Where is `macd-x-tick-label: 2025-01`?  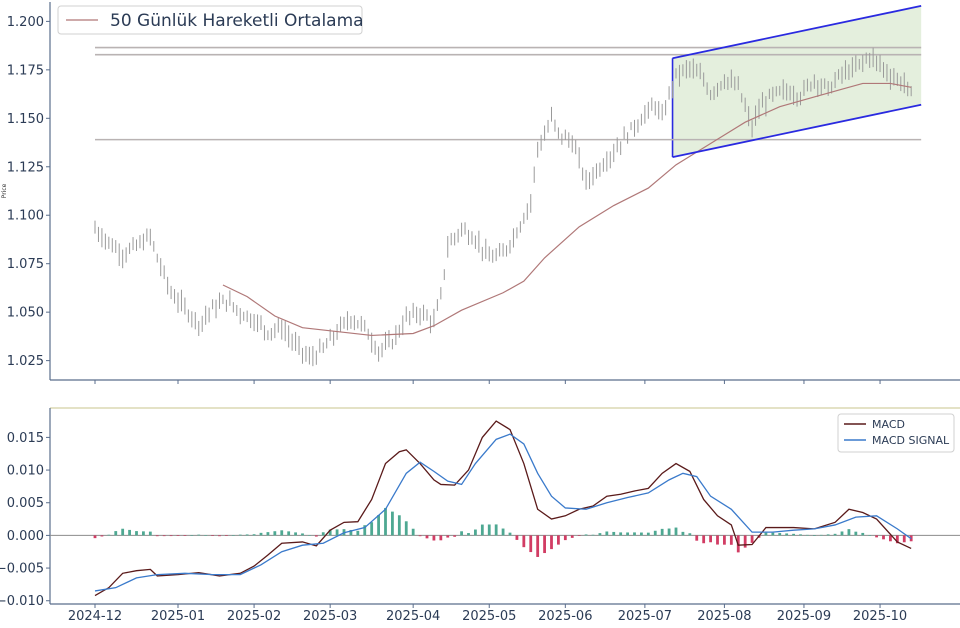
macd-x-tick-label: 2025-01 is located at coordinates (178, 616).